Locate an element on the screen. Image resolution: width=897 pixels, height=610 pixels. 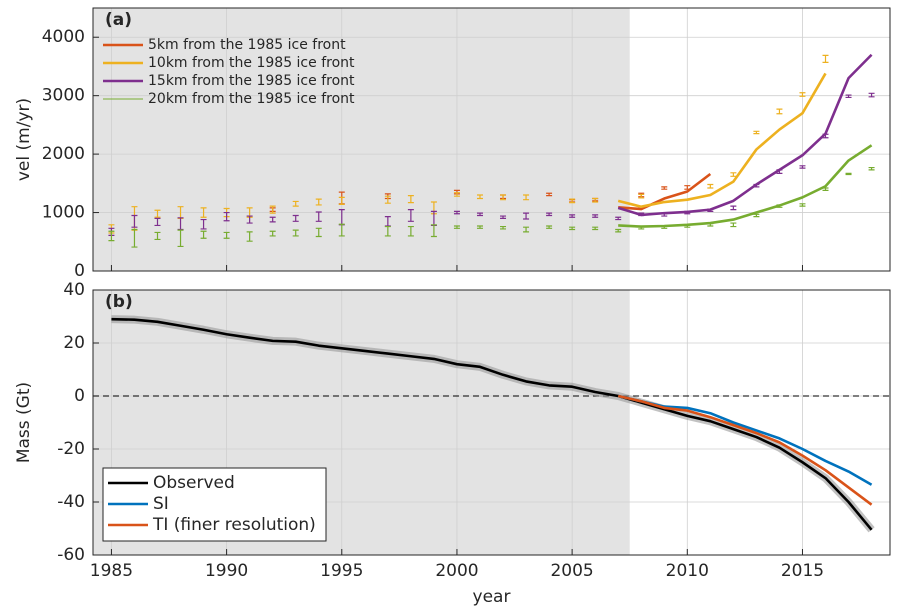
legend-label: 20km from the 1985 ice front is located at coordinates (251, 99).